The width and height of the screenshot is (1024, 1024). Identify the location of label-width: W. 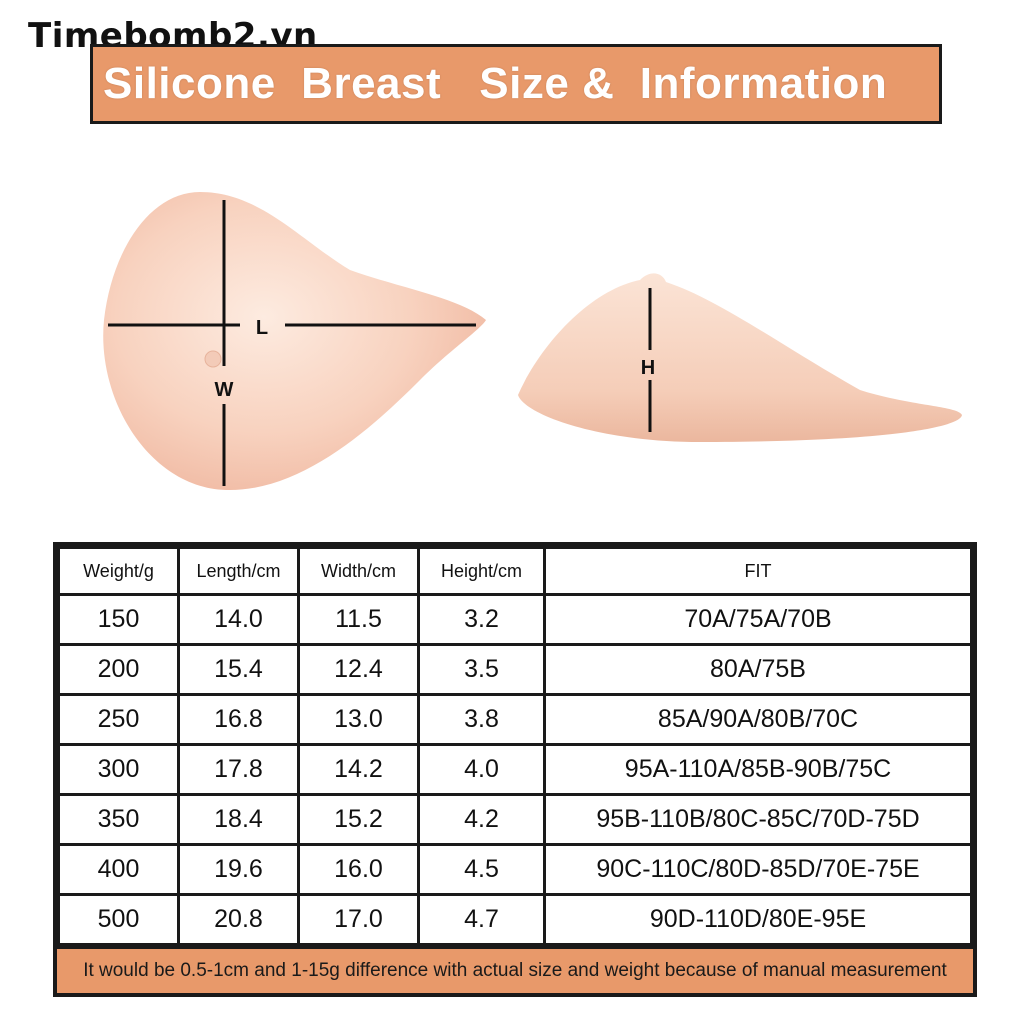
(224, 390).